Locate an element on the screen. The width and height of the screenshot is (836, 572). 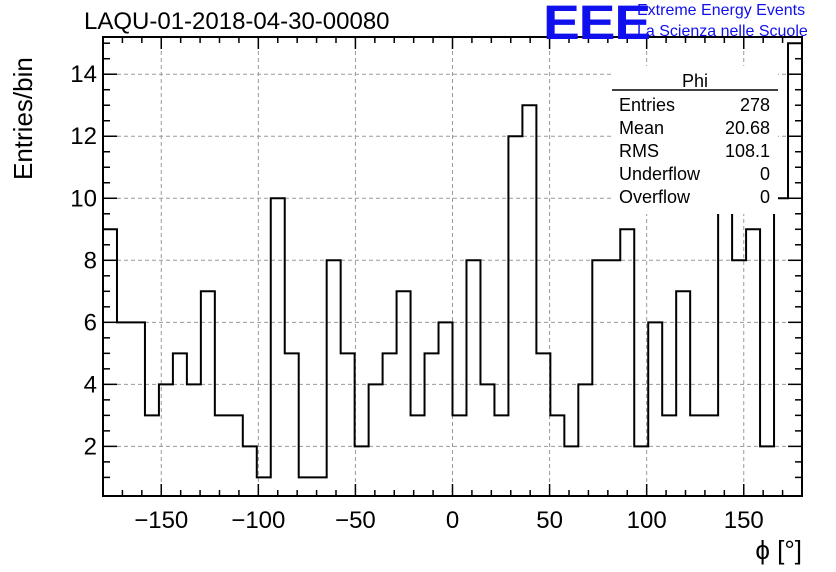
stats-value: 278 is located at coordinates (755, 105).